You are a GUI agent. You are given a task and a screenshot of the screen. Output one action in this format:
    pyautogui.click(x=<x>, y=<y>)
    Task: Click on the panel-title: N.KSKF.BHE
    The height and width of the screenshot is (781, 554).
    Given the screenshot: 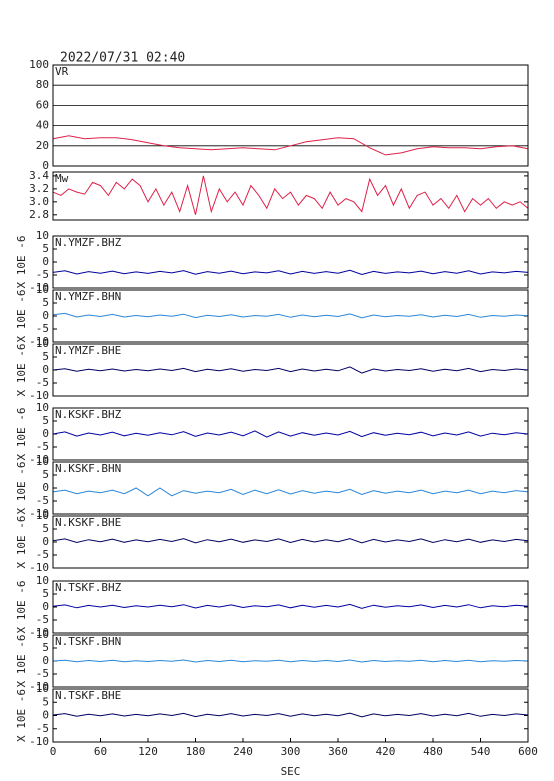 What is the action you would take?
    pyautogui.click(x=88, y=522)
    